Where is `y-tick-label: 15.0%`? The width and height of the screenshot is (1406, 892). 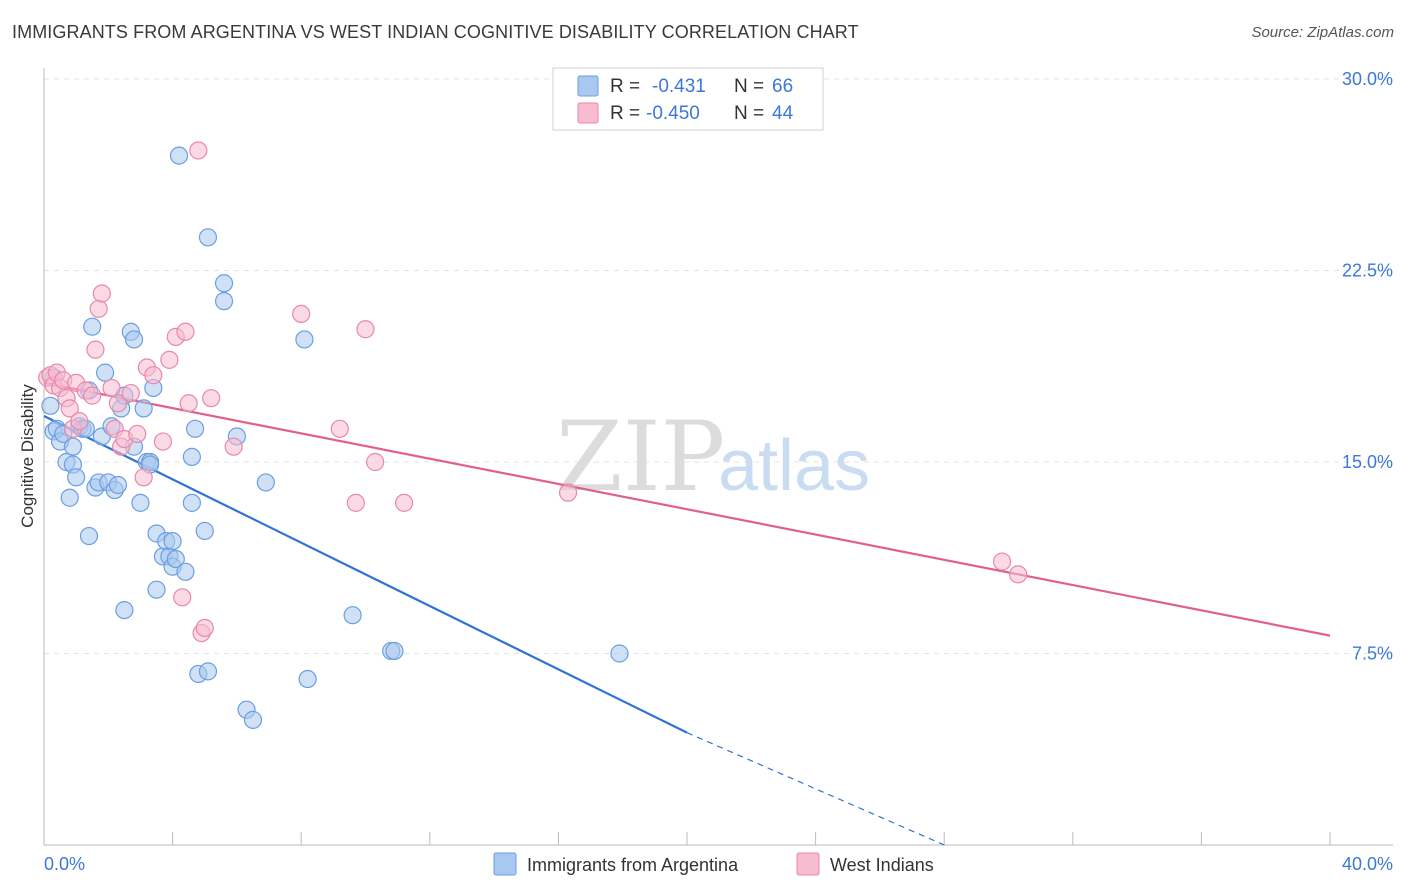
y-tick-label: 15.0% is located at coordinates (1367, 462).